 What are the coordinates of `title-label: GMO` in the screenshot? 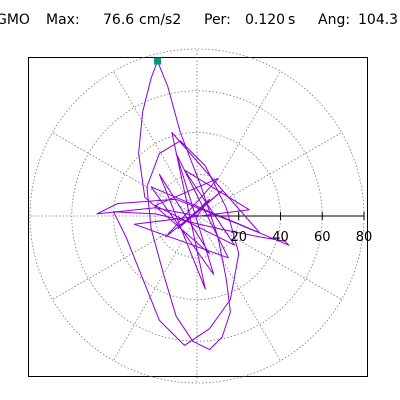 It's located at (15, 20).